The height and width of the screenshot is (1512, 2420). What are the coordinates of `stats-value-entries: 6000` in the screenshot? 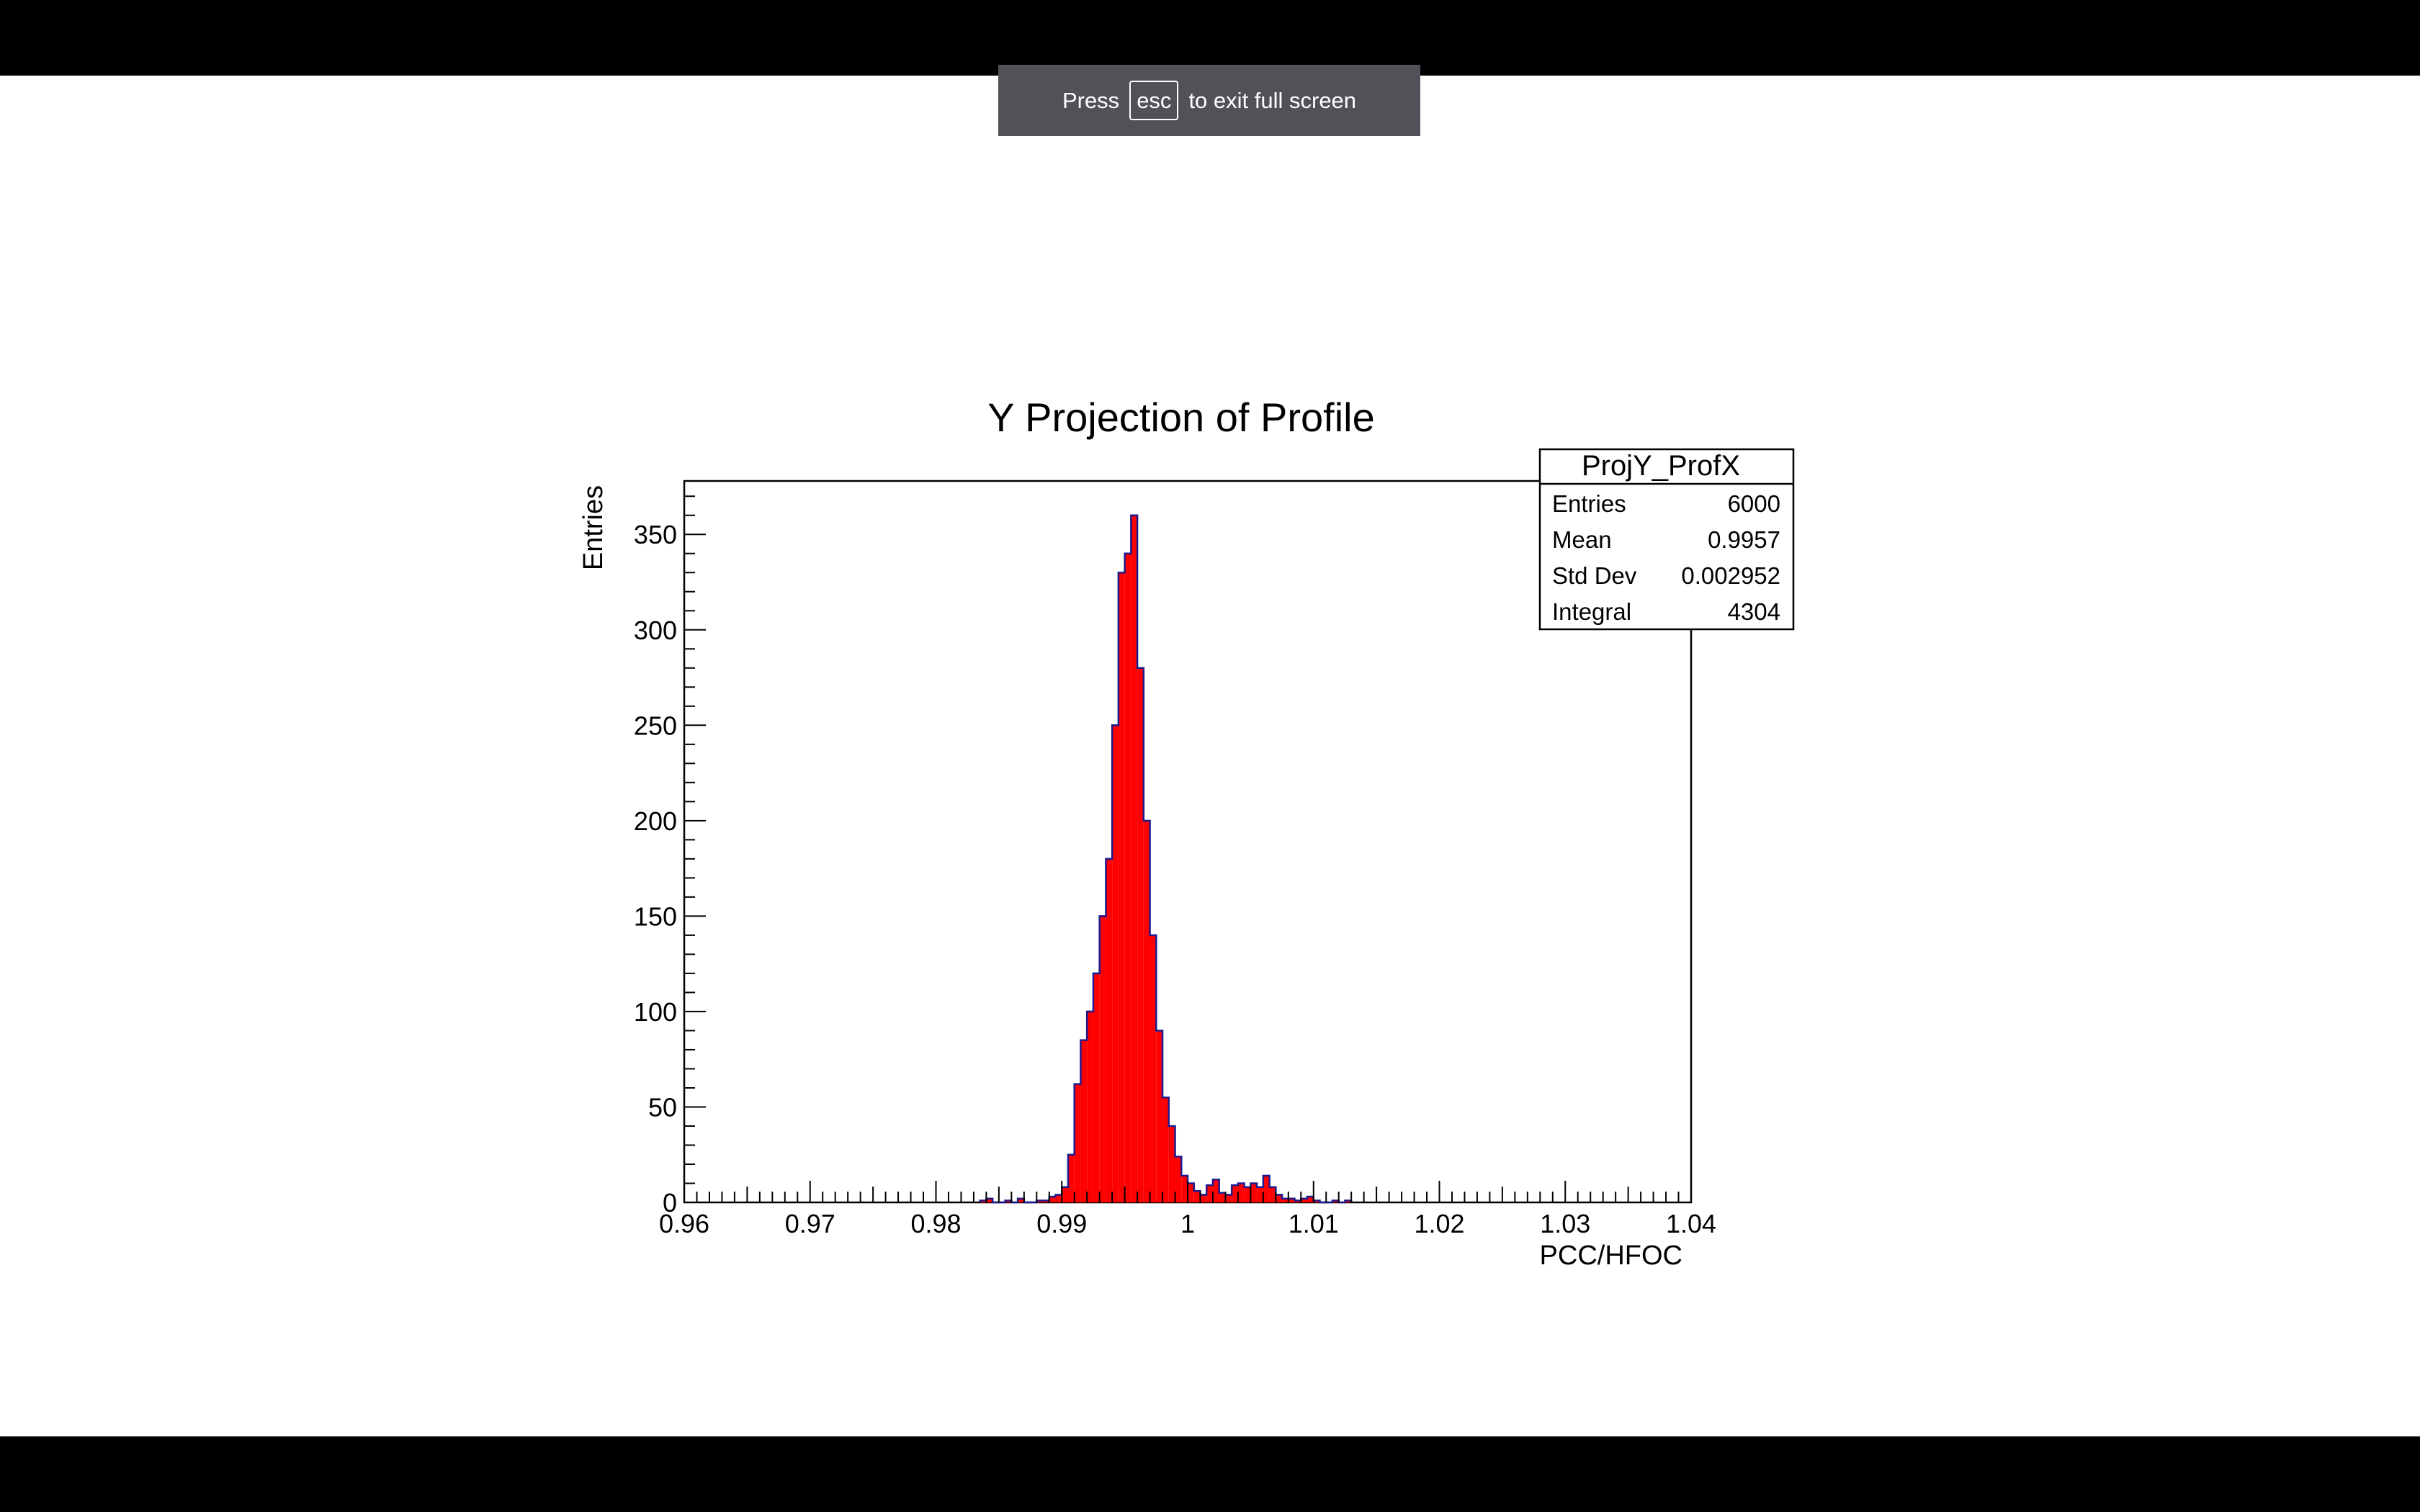 It's located at (1754, 503).